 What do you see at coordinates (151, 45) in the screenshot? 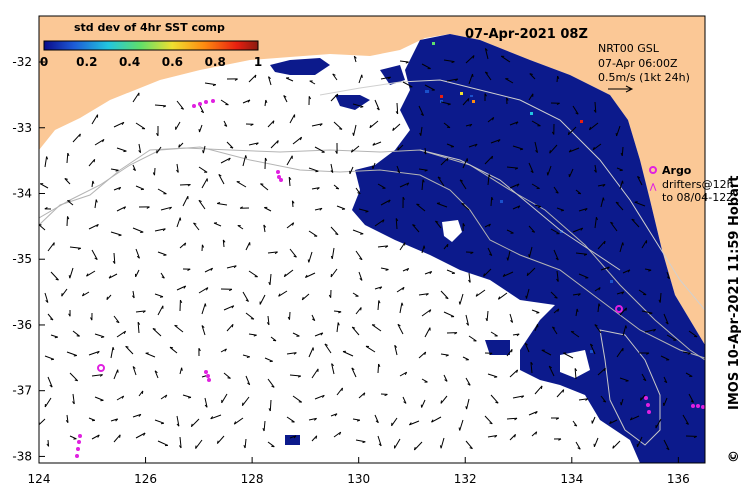
I see `colorbar: std dev of 4hr SST comp 0 0.2 0.4 0.6 0.8 1` at bounding box center [151, 45].